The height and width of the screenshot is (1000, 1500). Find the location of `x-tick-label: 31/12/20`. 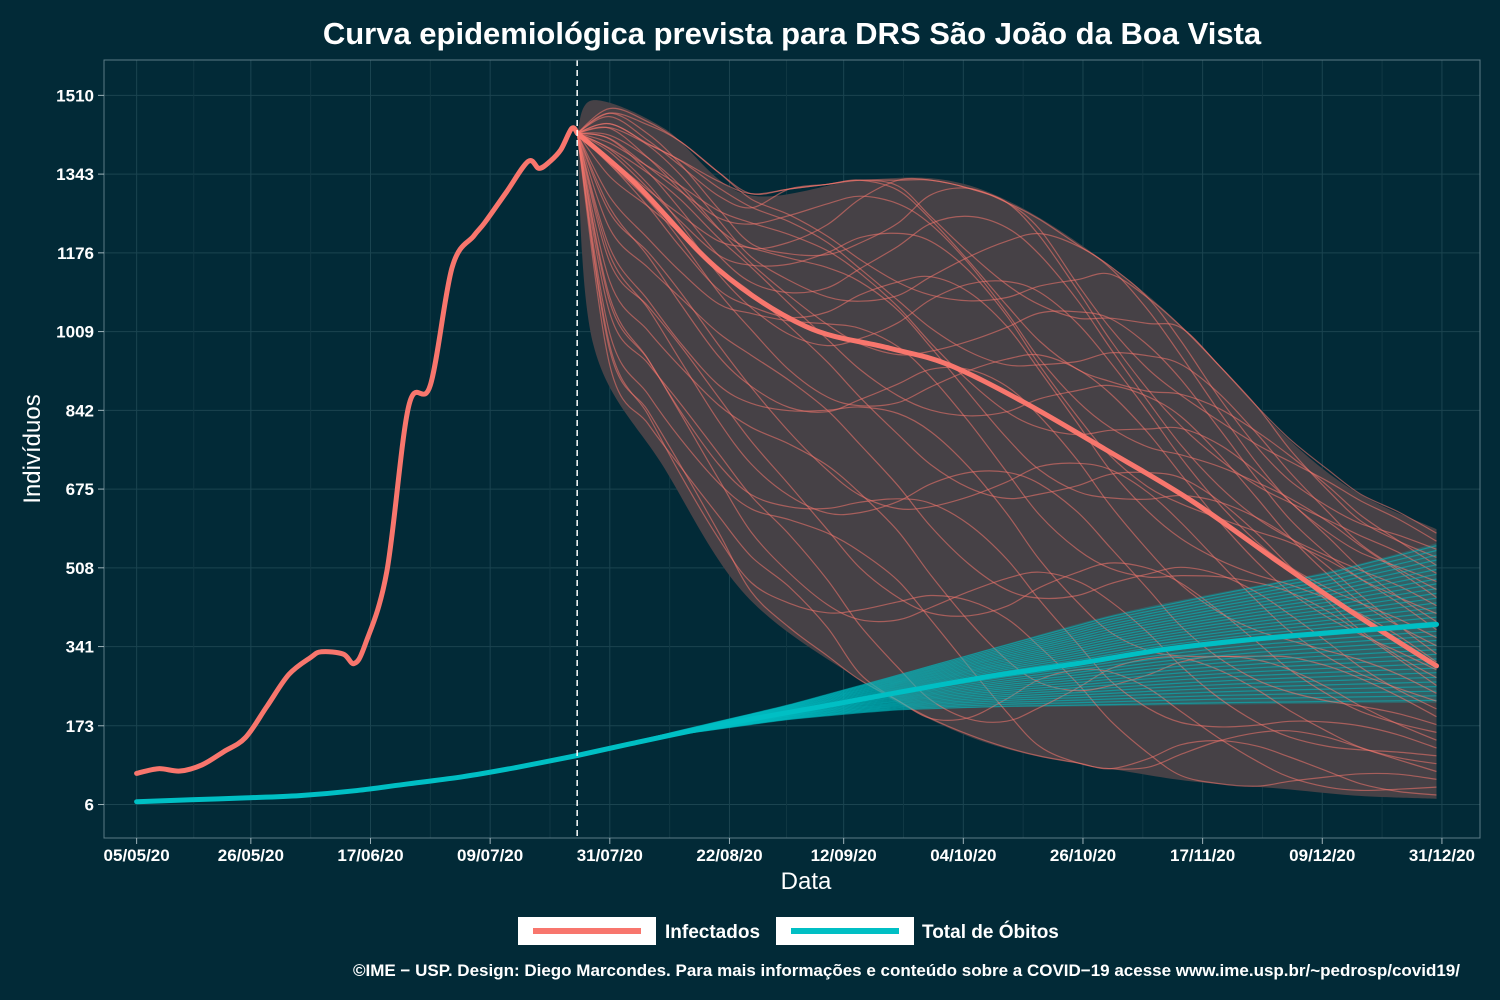

x-tick-label: 31/12/20 is located at coordinates (1442, 855).